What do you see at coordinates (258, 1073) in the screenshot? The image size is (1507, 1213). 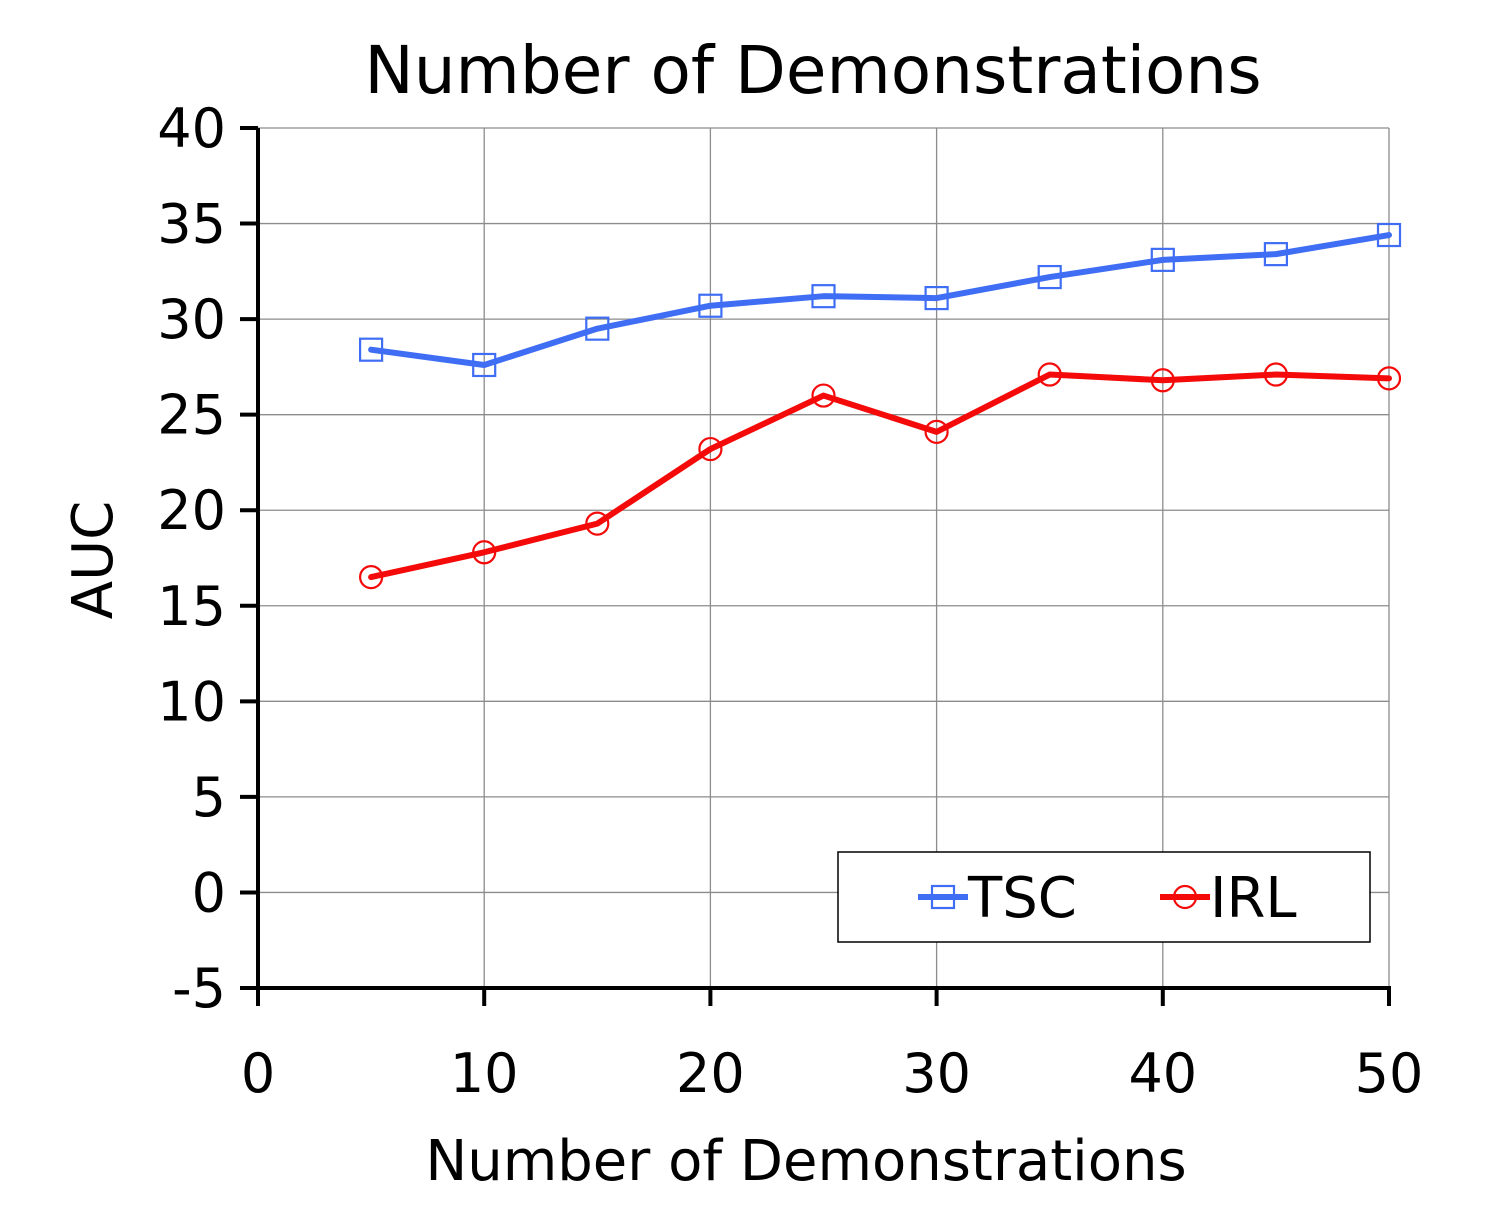 I see `x-tick-label: 0` at bounding box center [258, 1073].